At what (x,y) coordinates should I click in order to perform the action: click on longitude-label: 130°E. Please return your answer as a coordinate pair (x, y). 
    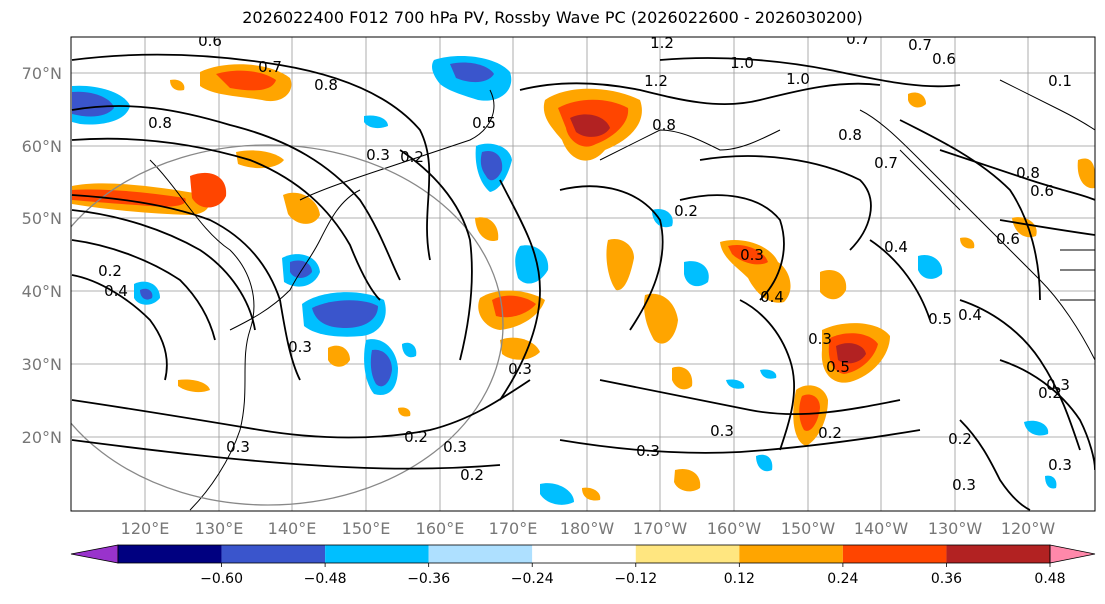
    Looking at the image, I should click on (219, 528).